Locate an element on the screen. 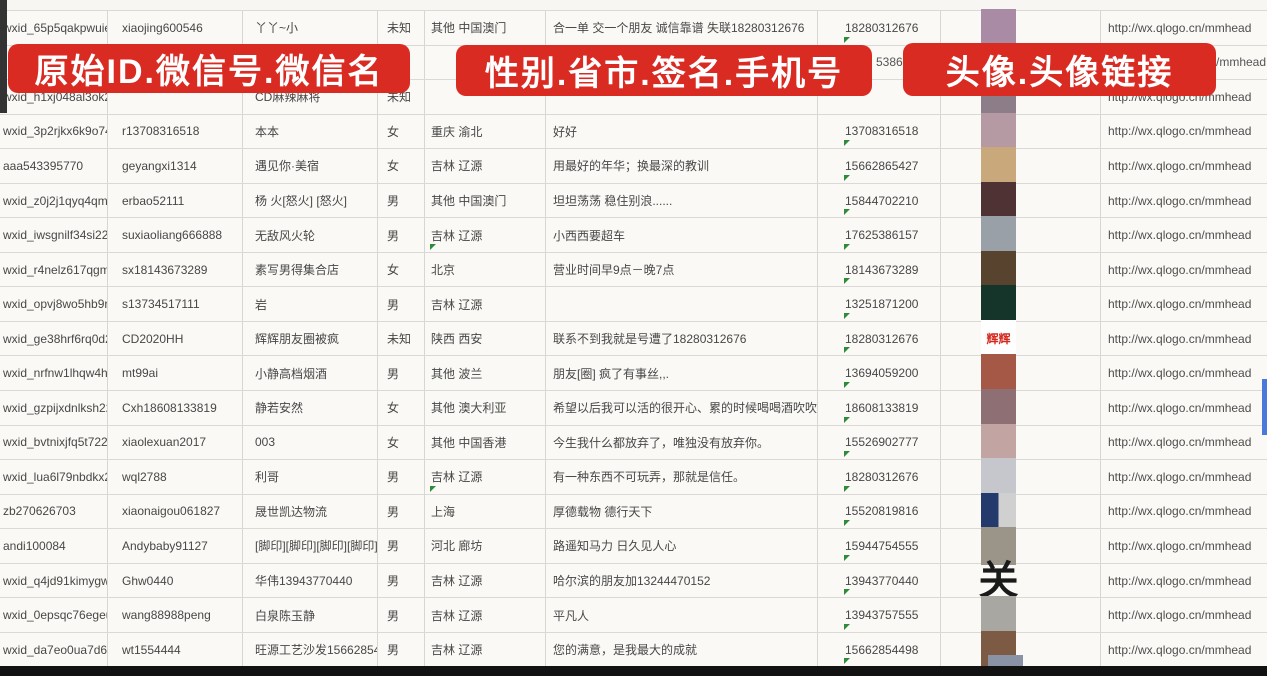 The width and height of the screenshot is (1267, 676). cell-wechat-account: xiaonaigou061827 is located at coordinates (175, 511).